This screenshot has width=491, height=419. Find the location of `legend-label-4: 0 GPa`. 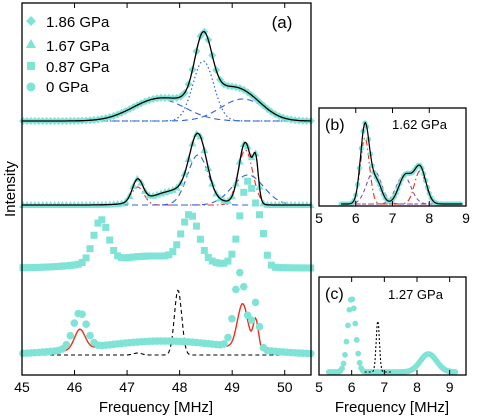

legend-label-4: 0 GPa is located at coordinates (67, 87).